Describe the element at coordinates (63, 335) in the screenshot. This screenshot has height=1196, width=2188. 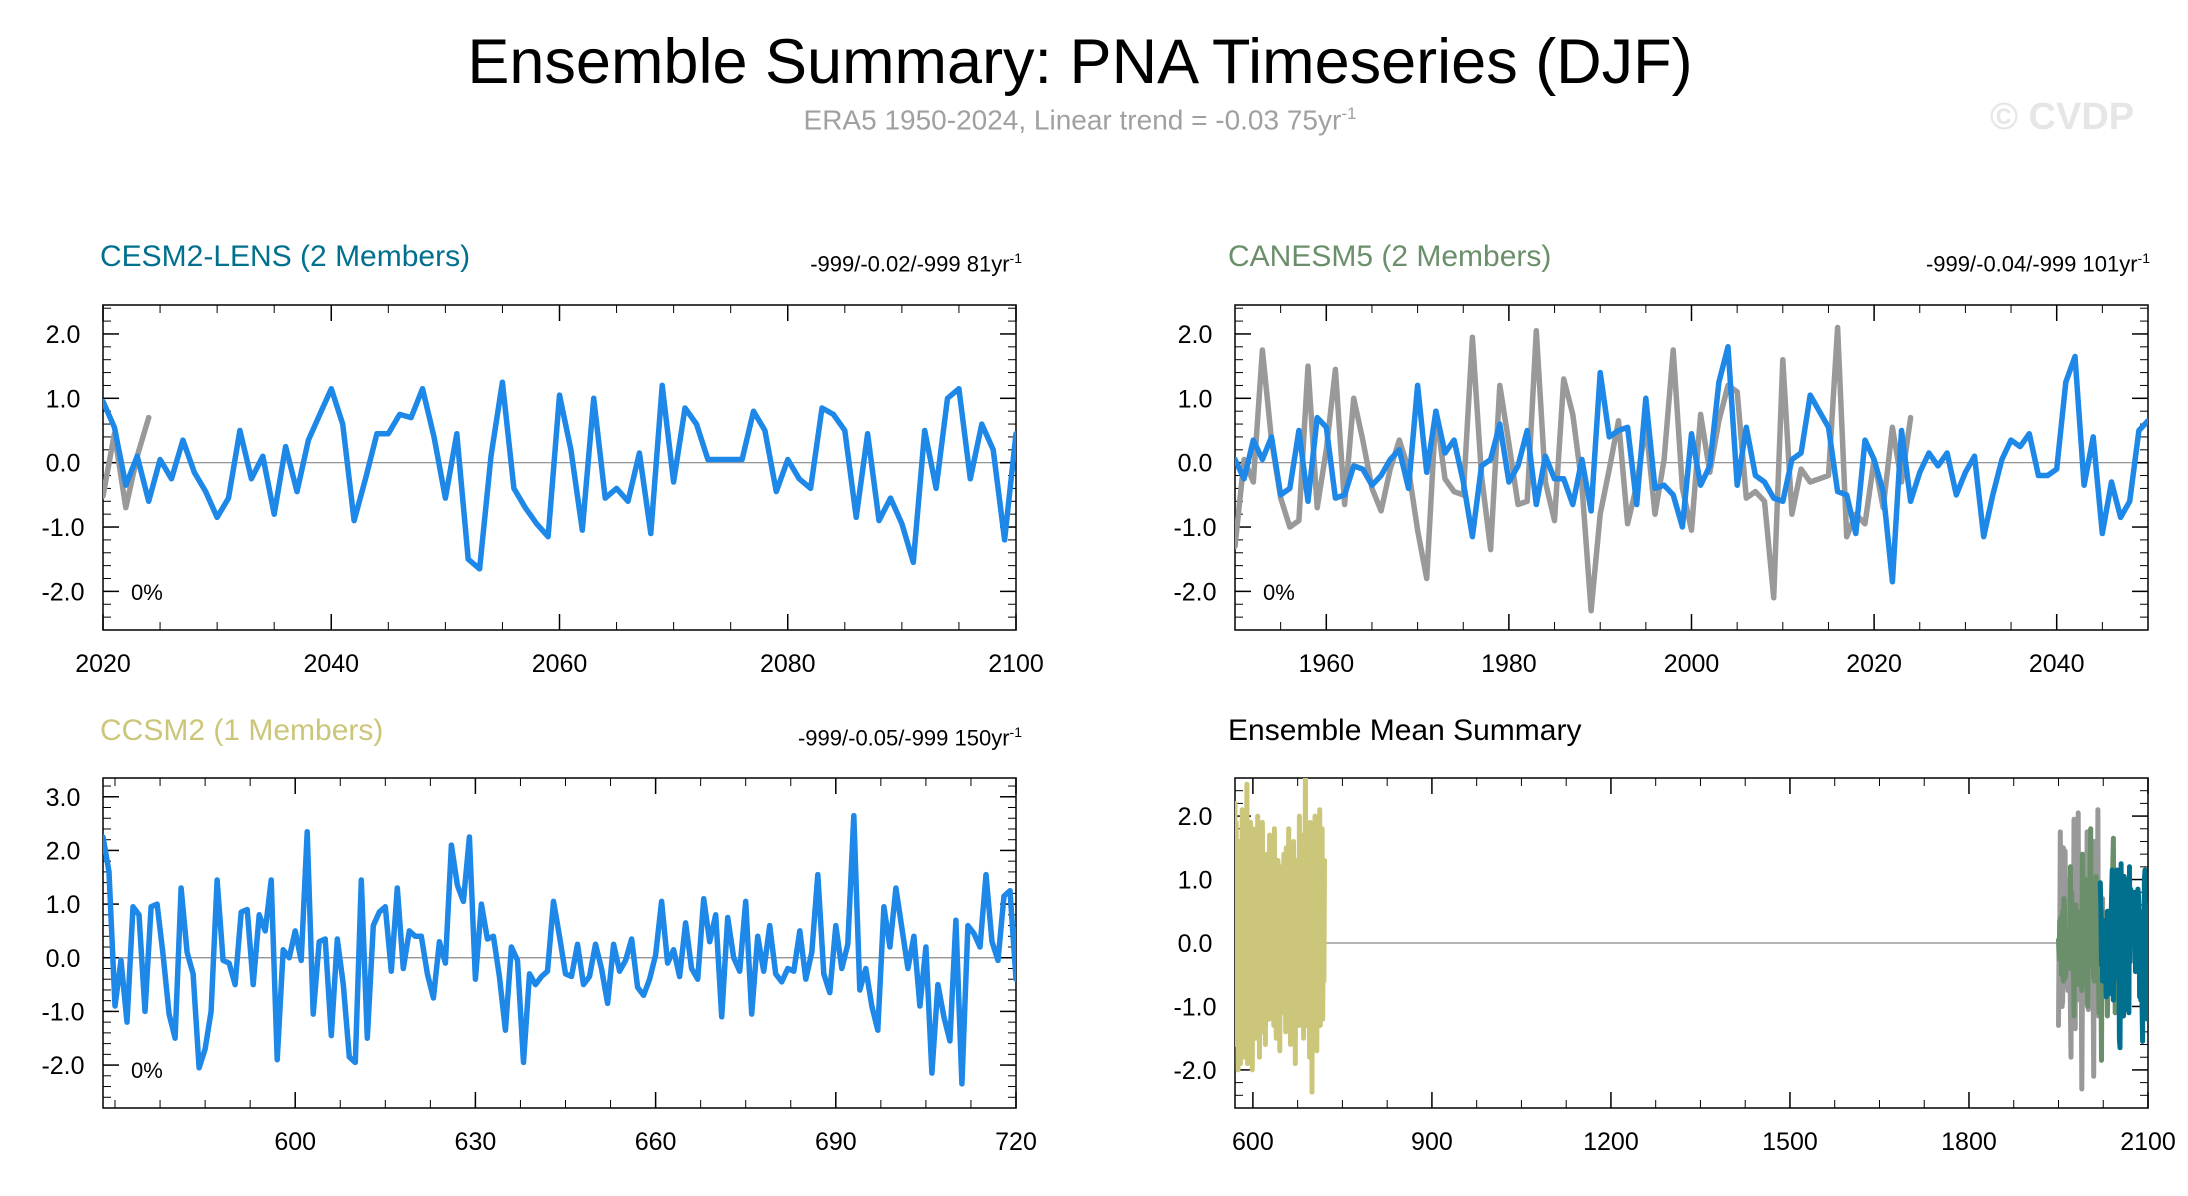
I see `cesm2-ytick-label: 2.0` at that location.